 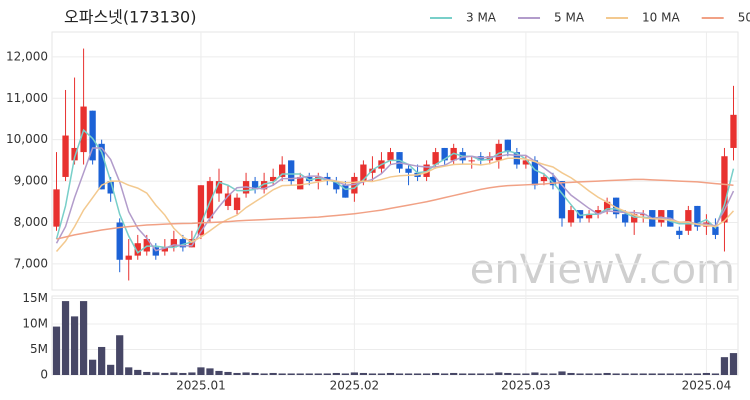 What do you see at coordinates (744, 18) in the screenshot?
I see `legend-label: 50 MA` at bounding box center [744, 18].